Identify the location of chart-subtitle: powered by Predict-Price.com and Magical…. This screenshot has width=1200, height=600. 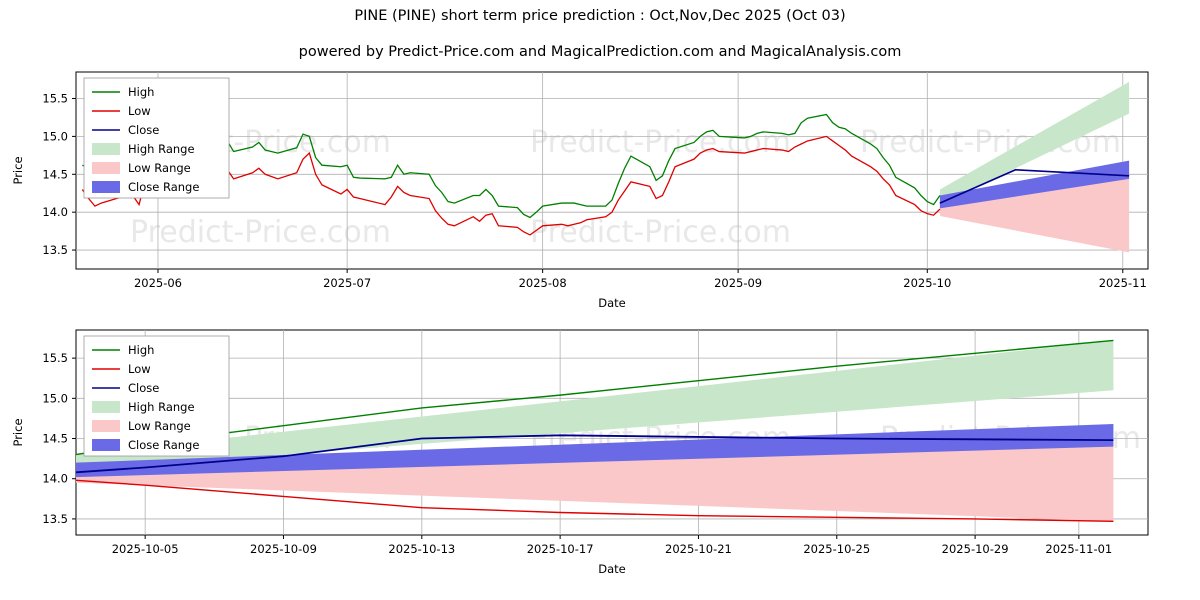
(600, 52).